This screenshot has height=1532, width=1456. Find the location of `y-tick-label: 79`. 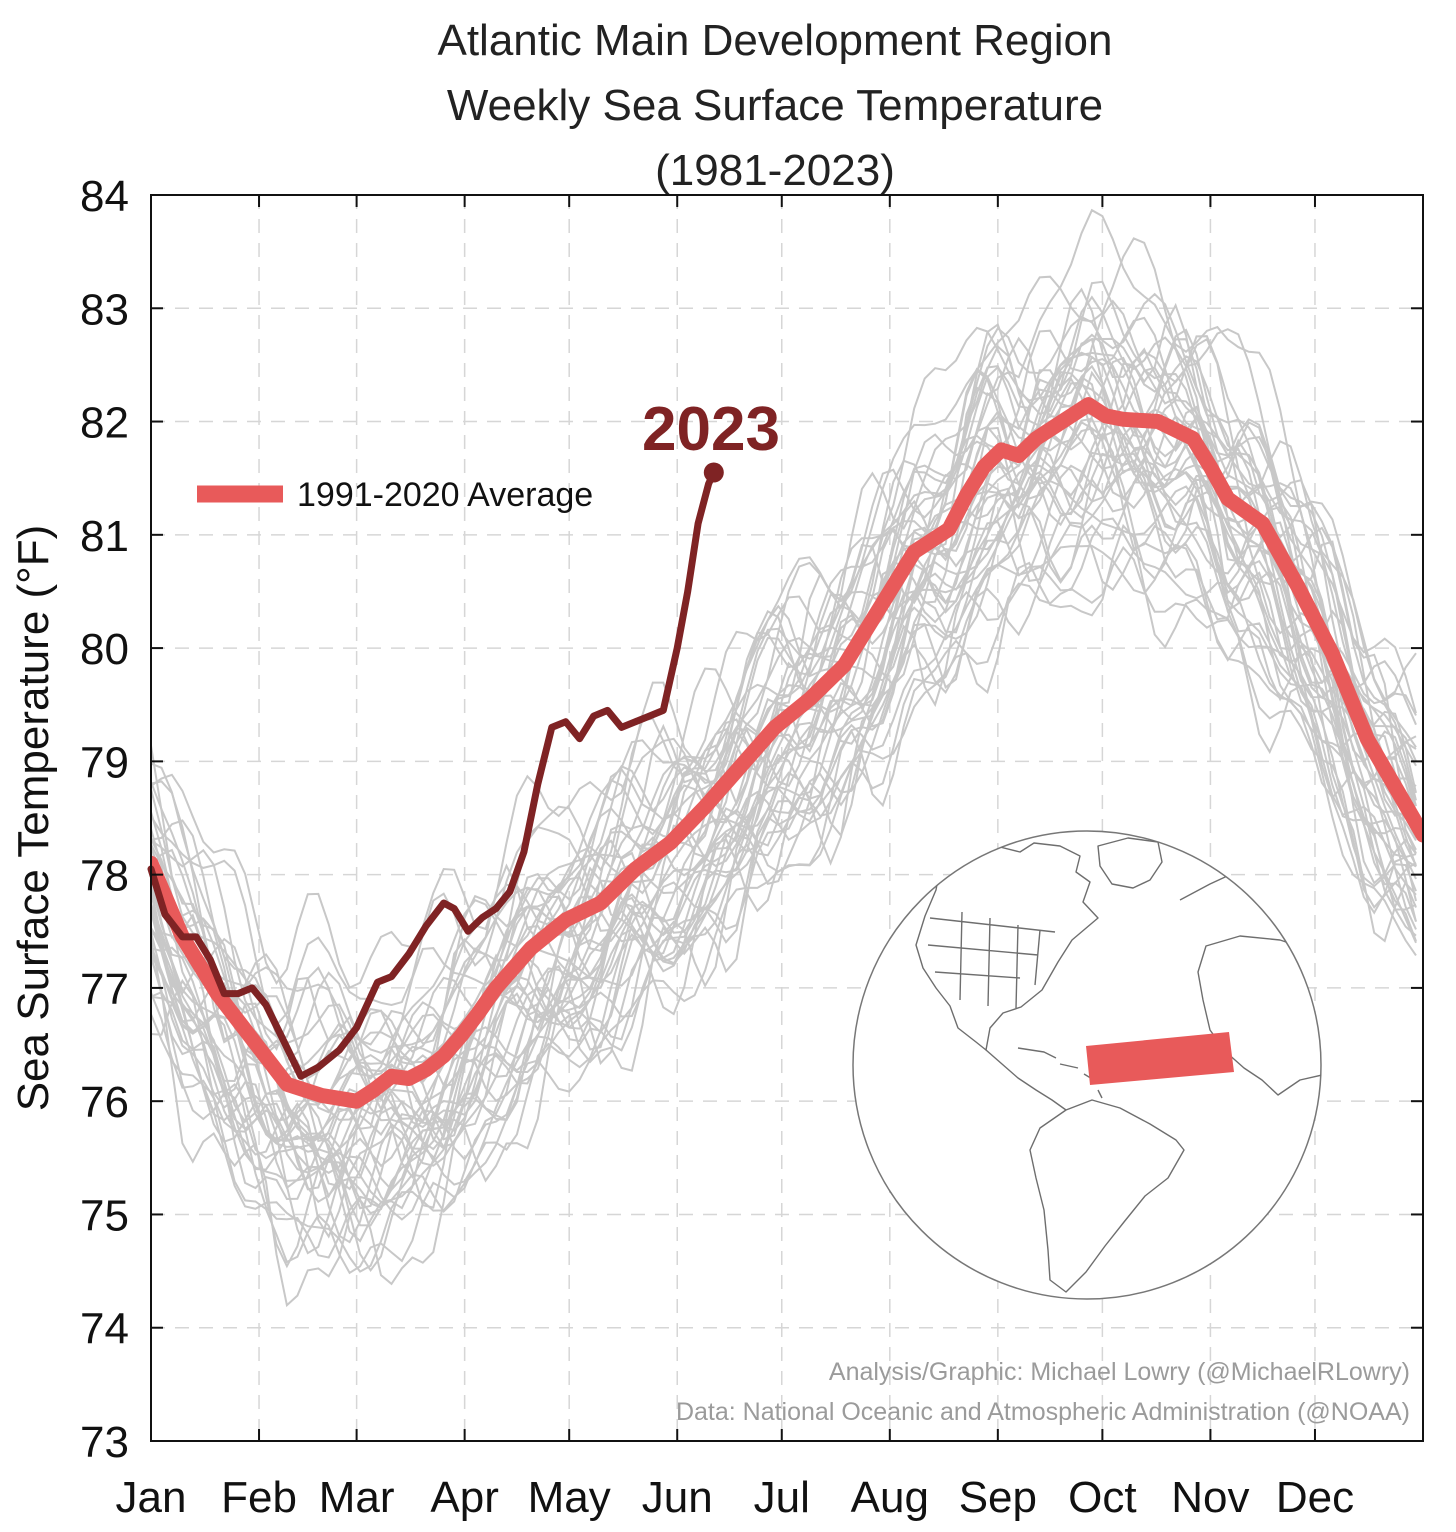

y-tick-label: 79 is located at coordinates (104, 762).